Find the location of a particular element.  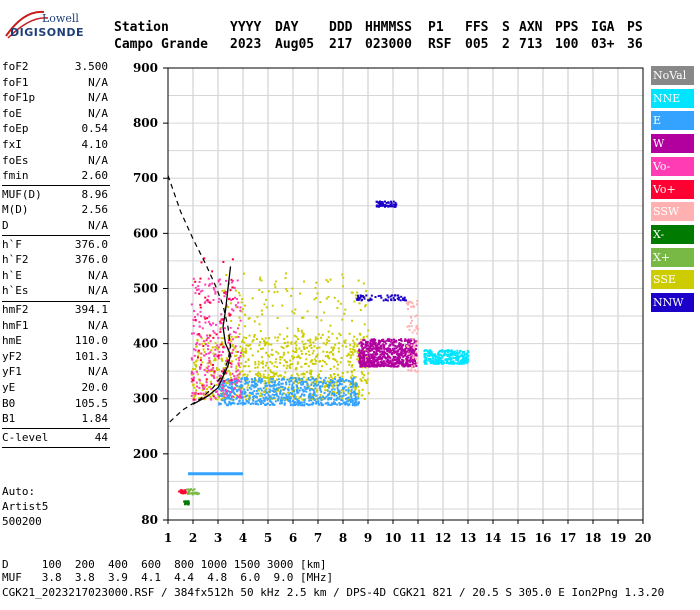

param-value: 2.60 is located at coordinates (95, 176).